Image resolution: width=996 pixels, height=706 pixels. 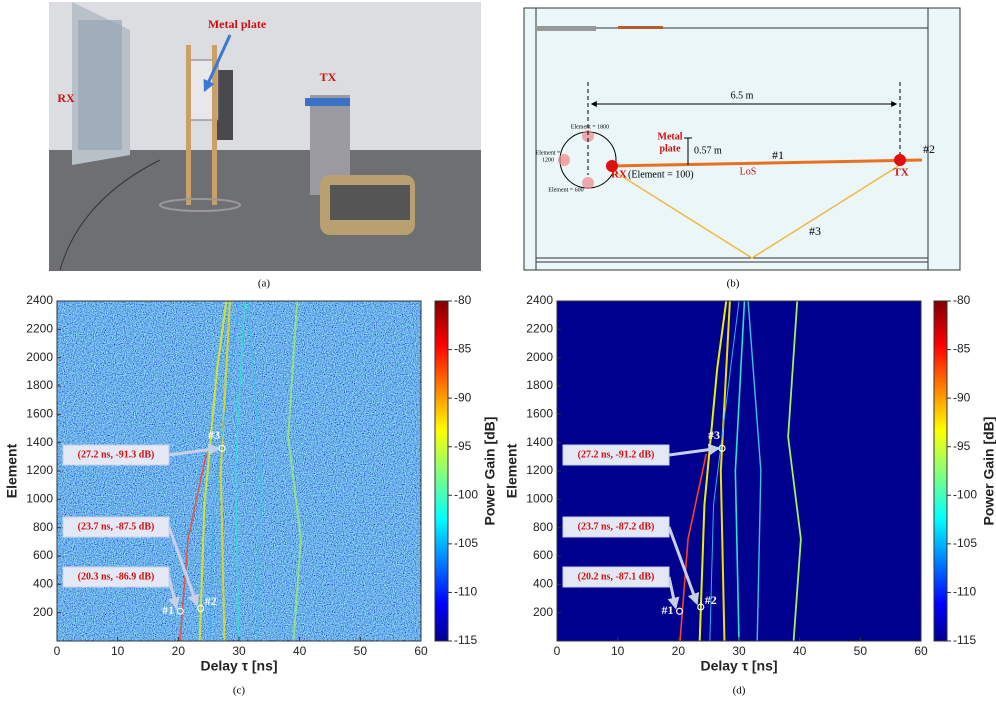 I want to click on annotation-text: (27.2 ns, -91.2 dB), so click(x=616, y=454).